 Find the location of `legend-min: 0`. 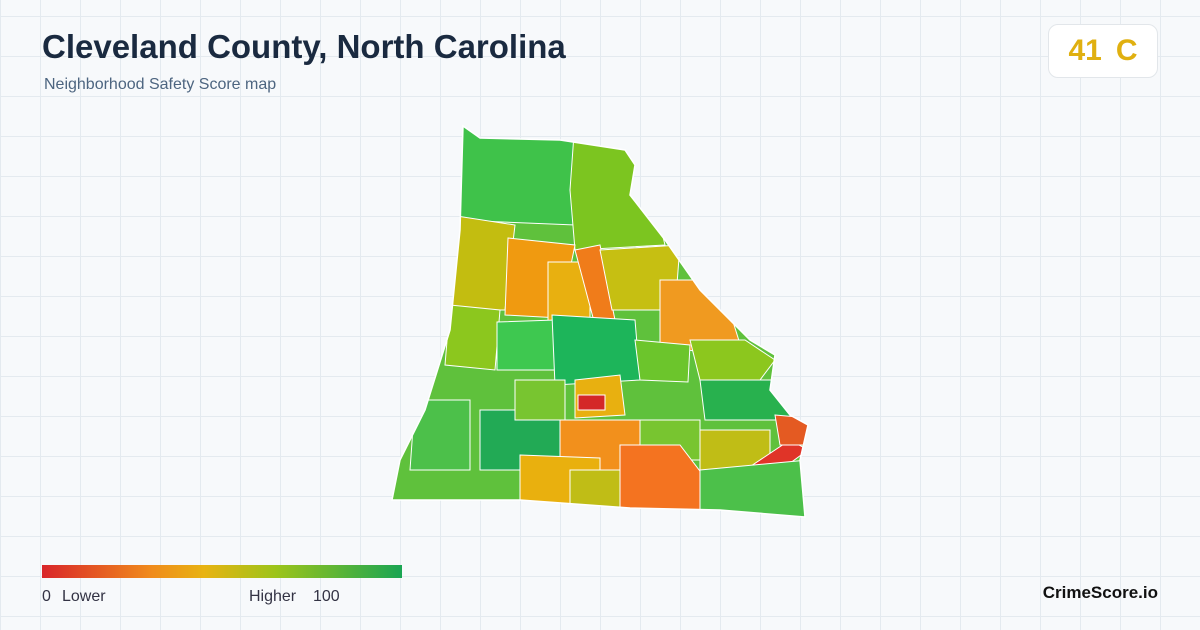

legend-min: 0 is located at coordinates (46, 596).